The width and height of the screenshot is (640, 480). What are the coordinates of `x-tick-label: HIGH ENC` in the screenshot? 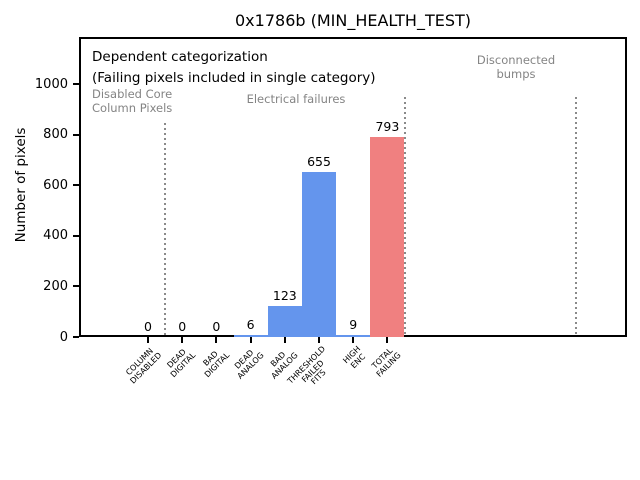 It's located at (353, 357).